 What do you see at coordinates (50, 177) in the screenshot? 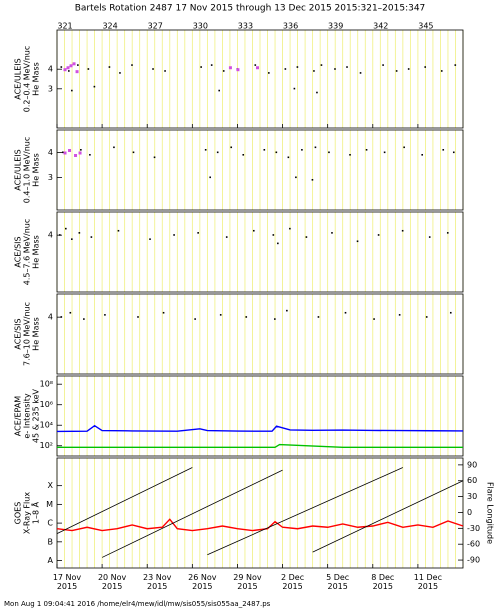
I see `y-tick-label: 3` at bounding box center [50, 177].